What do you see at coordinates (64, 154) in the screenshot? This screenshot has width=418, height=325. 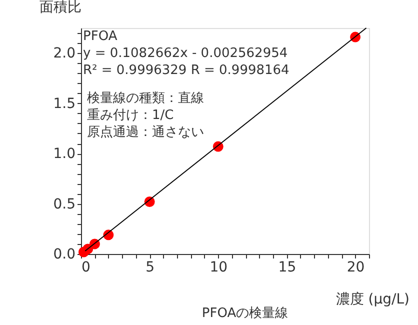 I see `y-tick-label: 1.0` at bounding box center [64, 154].